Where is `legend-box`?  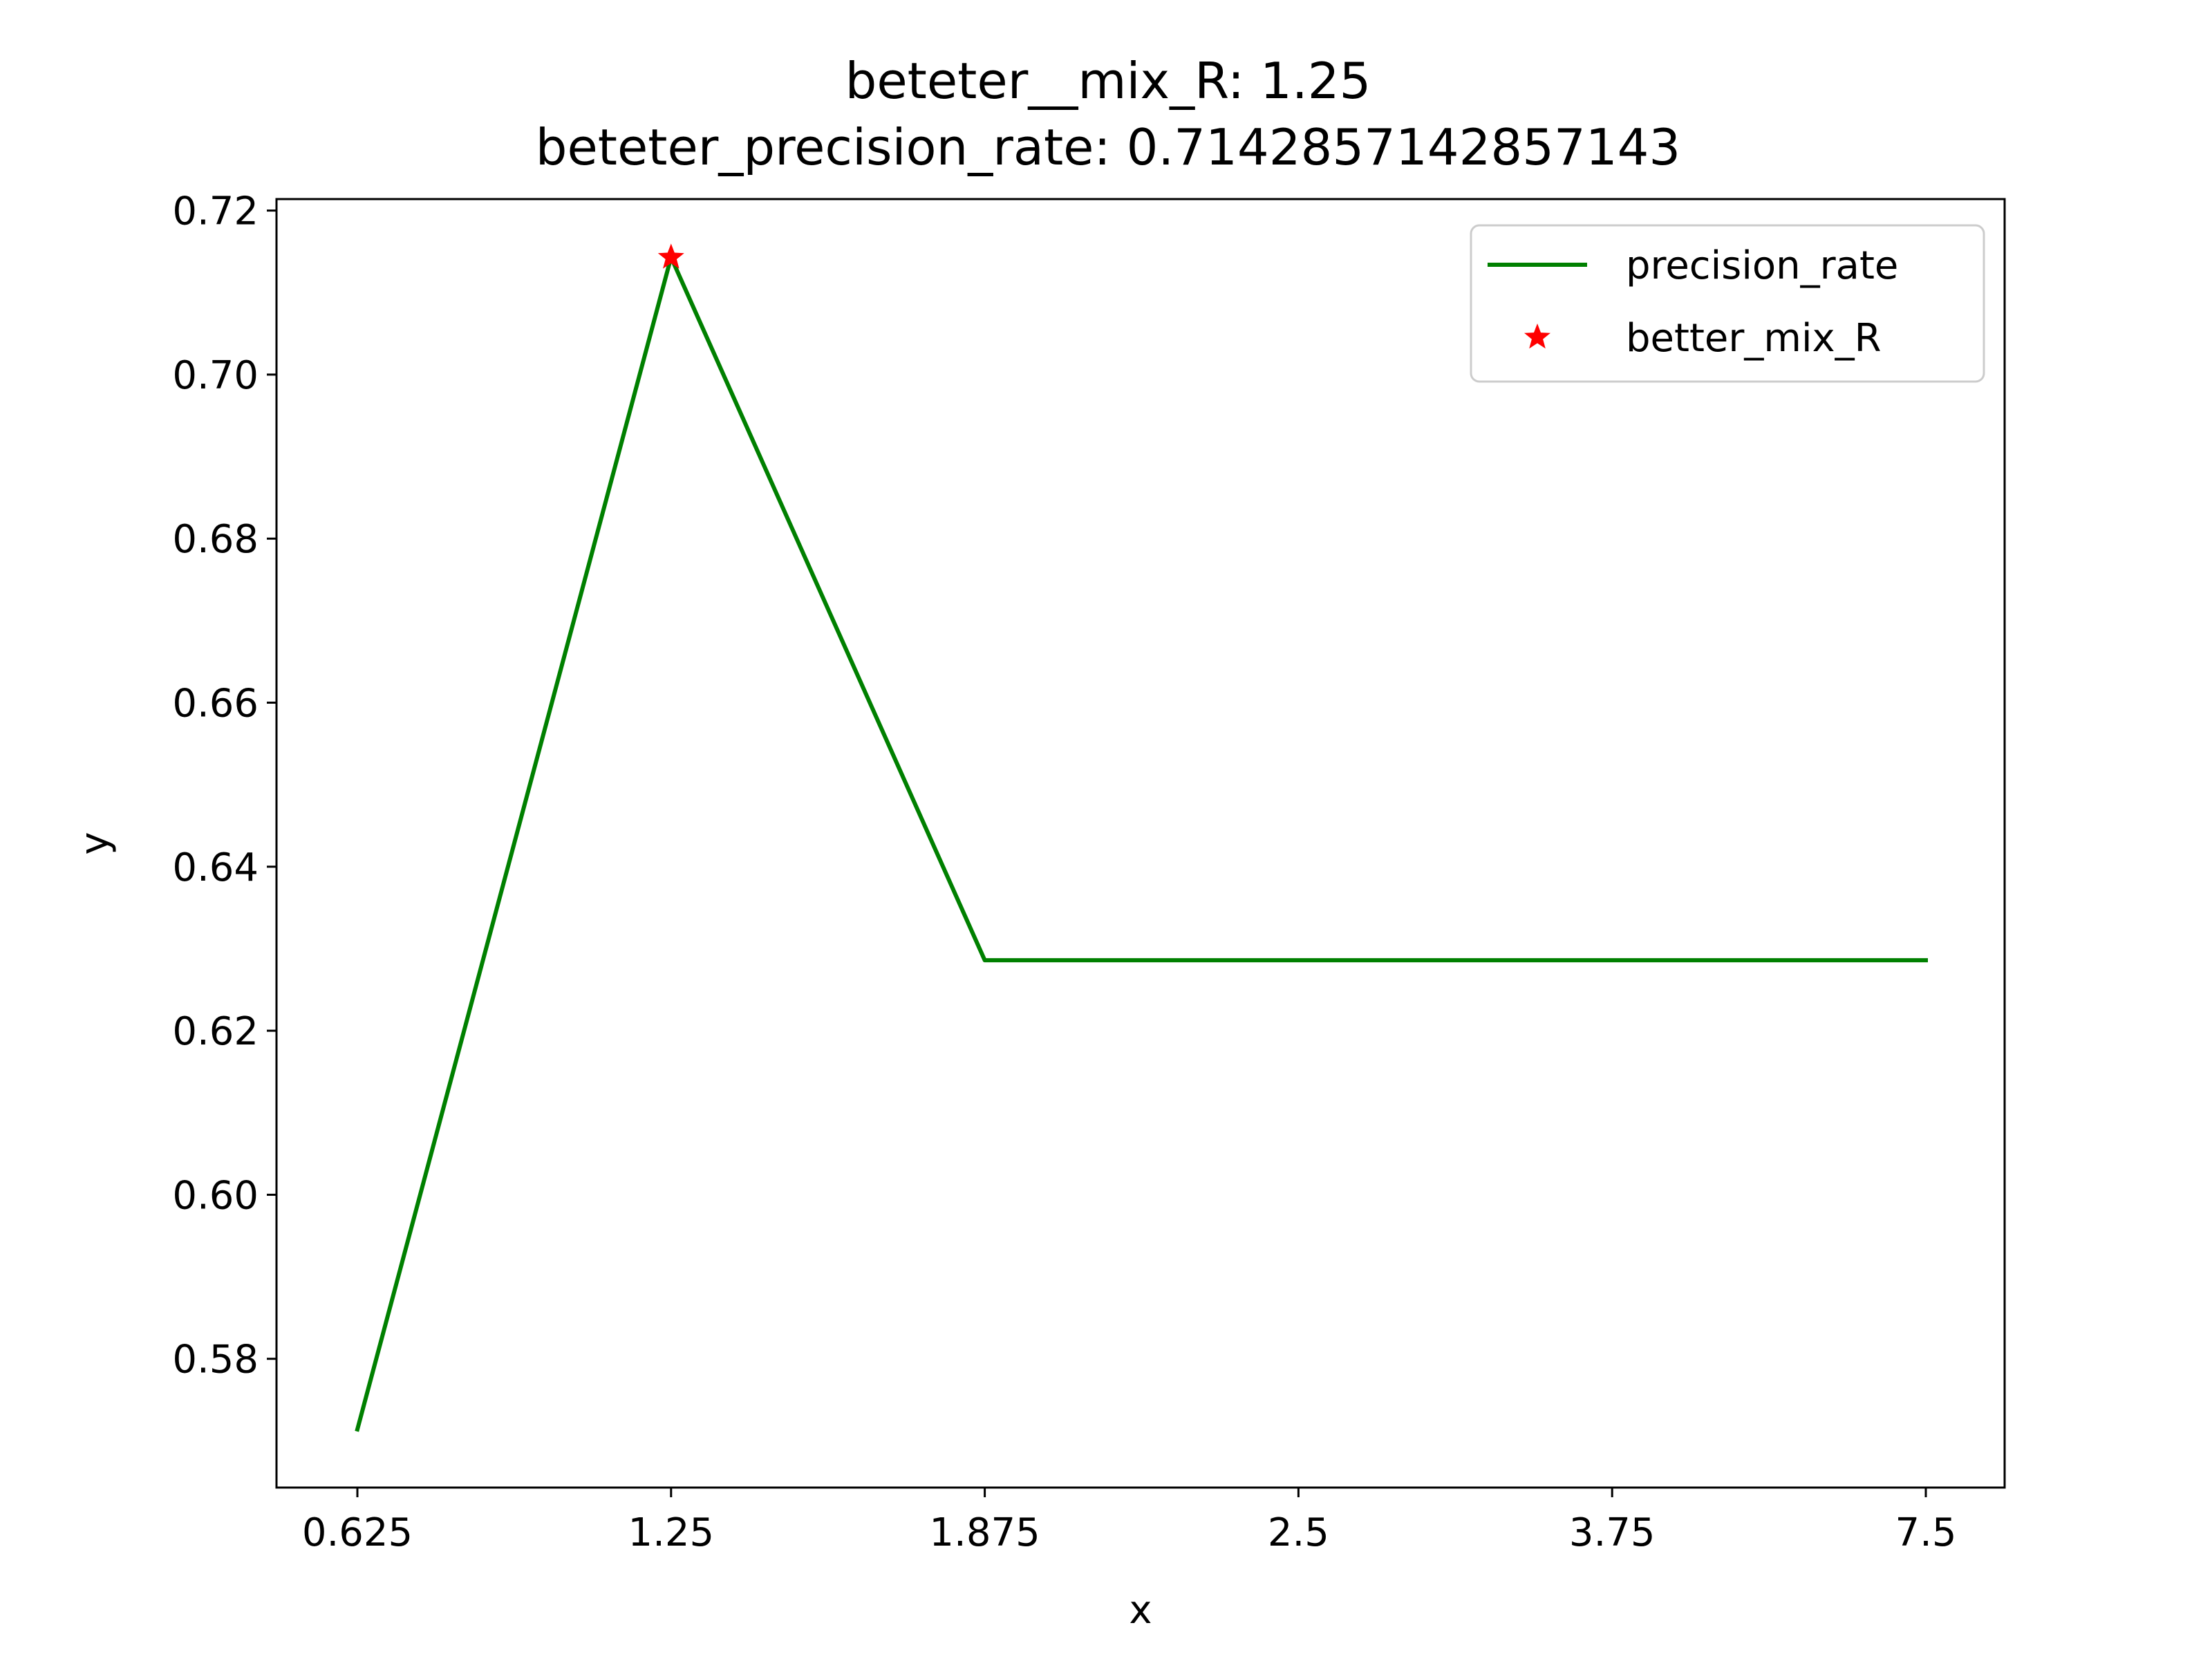
legend-box is located at coordinates (1727, 303).